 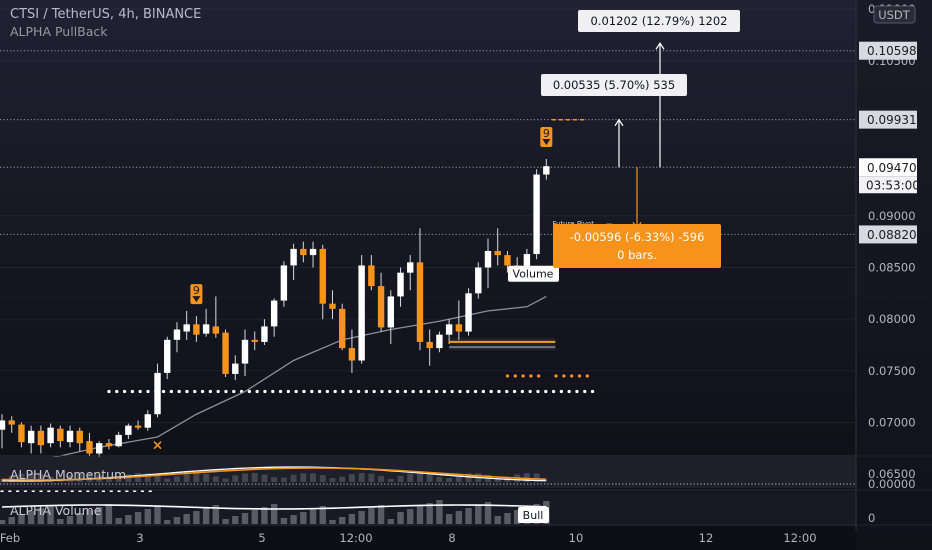 What do you see at coordinates (546, 133) in the screenshot?
I see `seq-9-label: 9` at bounding box center [546, 133].